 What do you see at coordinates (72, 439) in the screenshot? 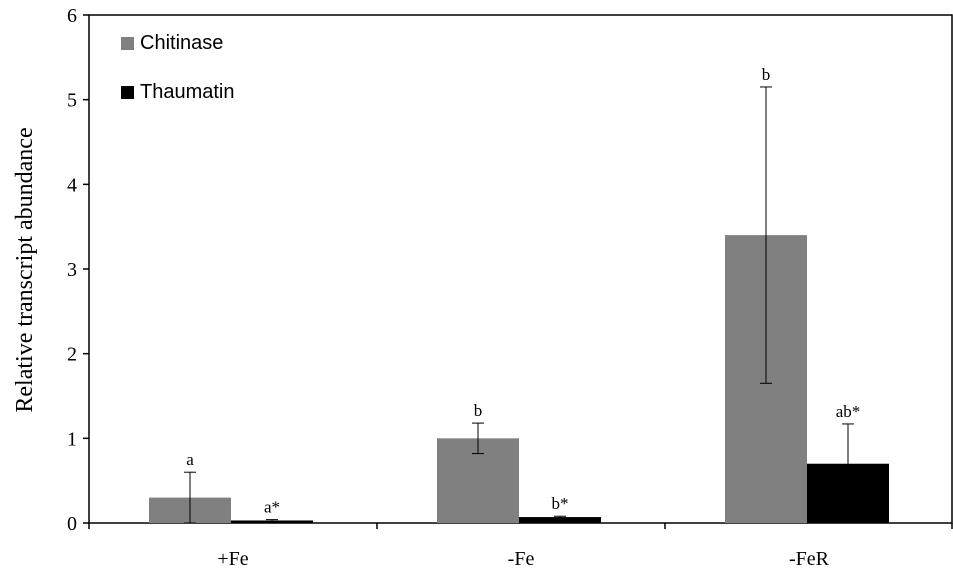
I see `y-tick-label: 1` at bounding box center [72, 439].